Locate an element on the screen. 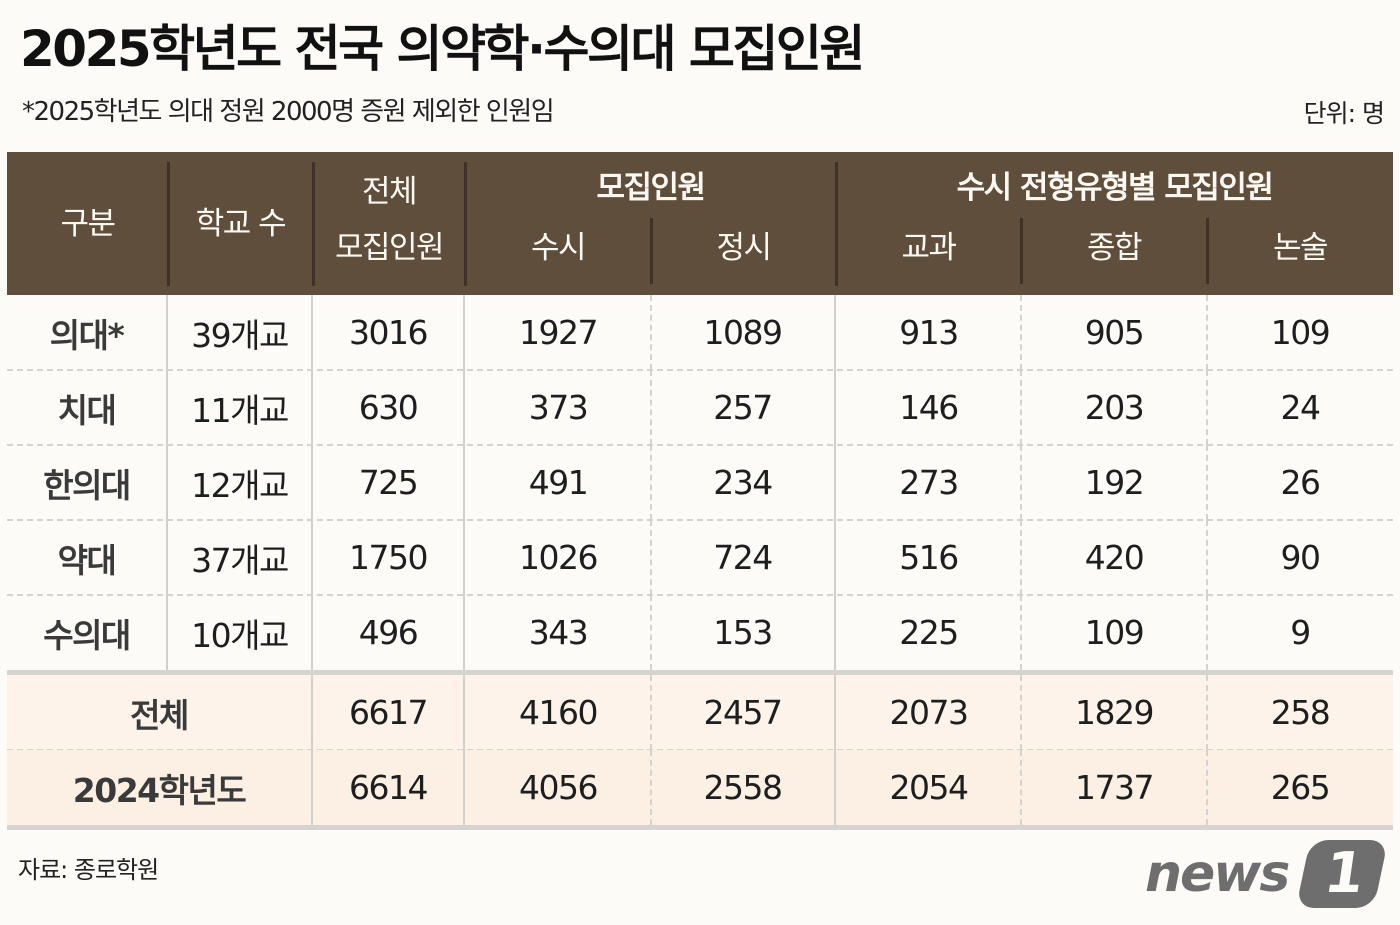  logo-badge-number: 1 is located at coordinates (1344, 873).